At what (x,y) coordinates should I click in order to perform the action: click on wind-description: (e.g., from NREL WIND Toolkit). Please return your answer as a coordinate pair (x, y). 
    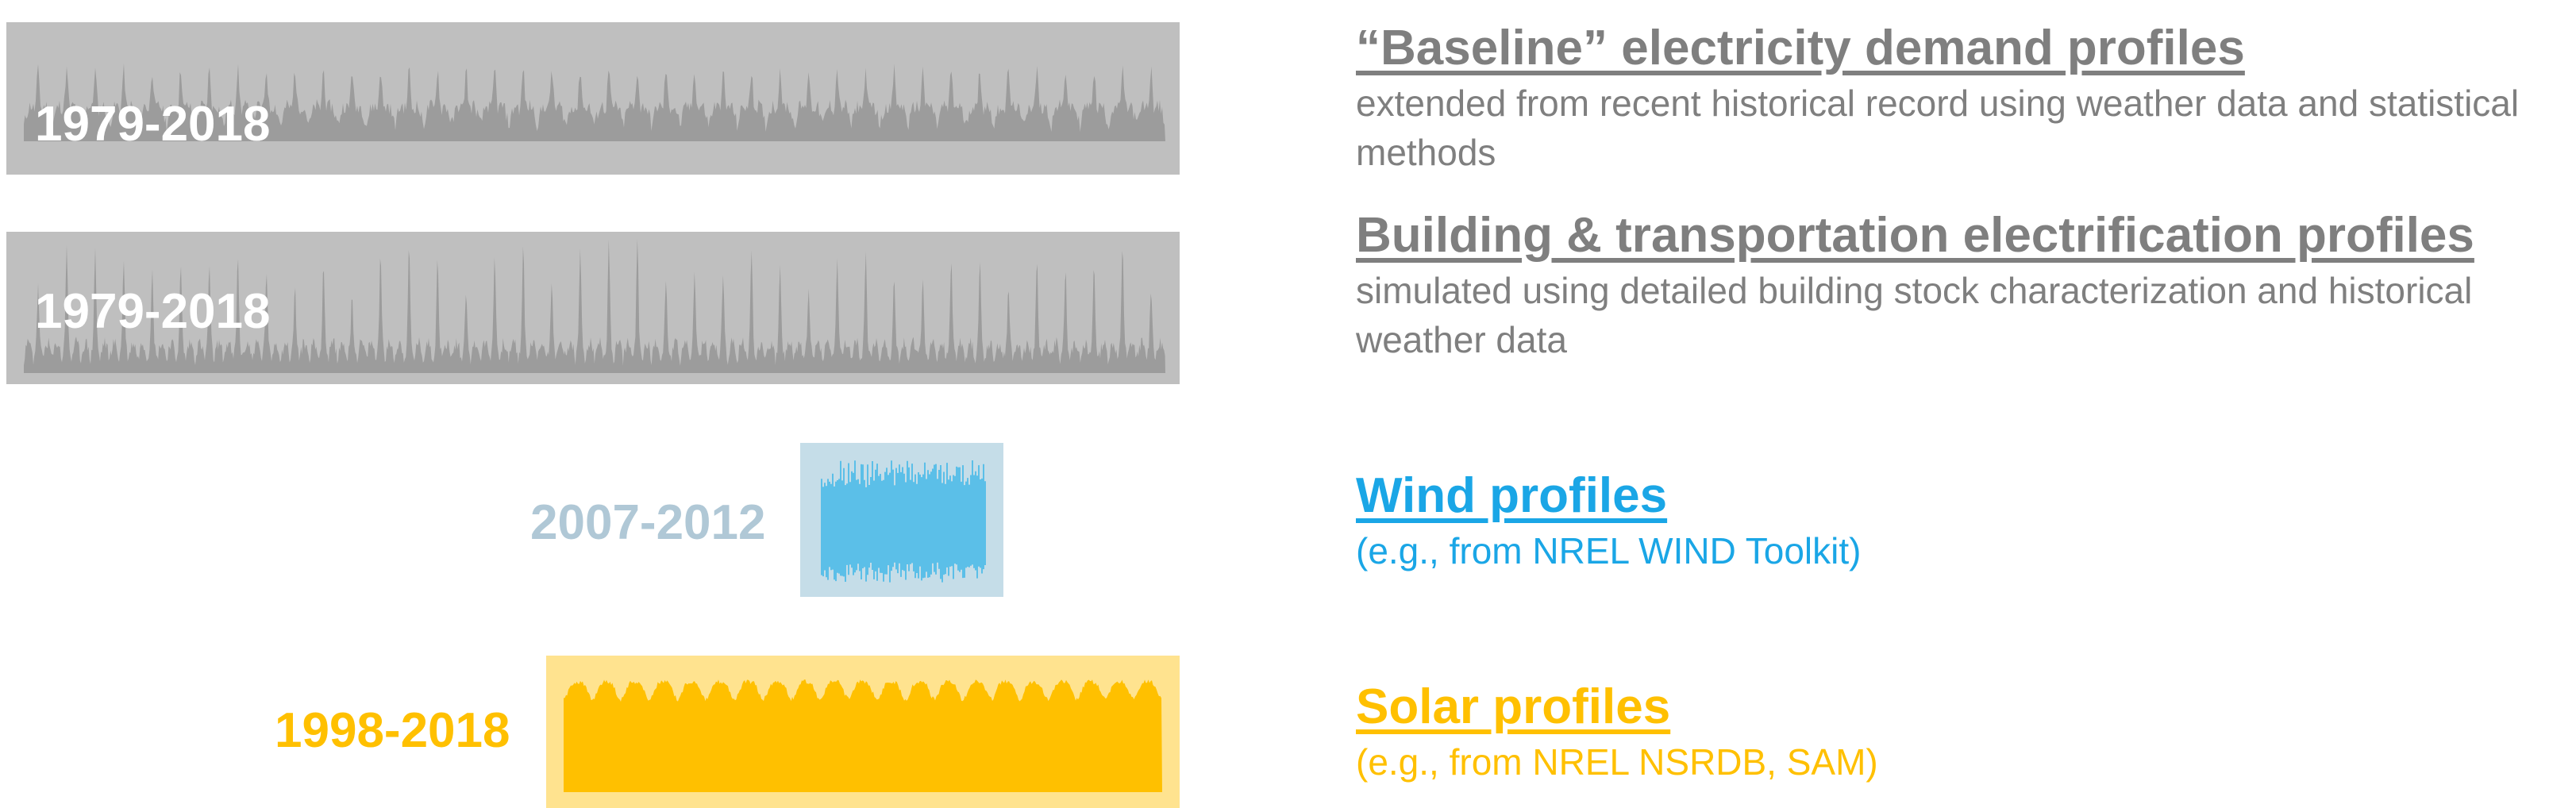
    Looking at the image, I should click on (1609, 551).